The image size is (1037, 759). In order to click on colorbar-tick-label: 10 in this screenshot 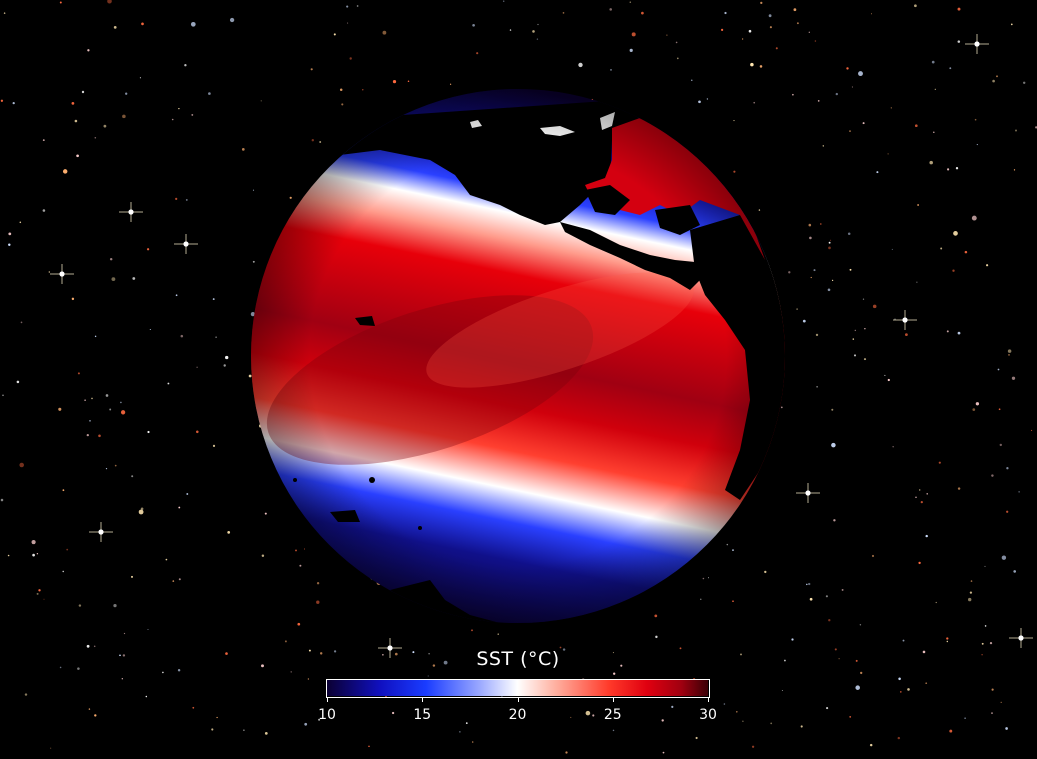, I will do `click(327, 715)`.